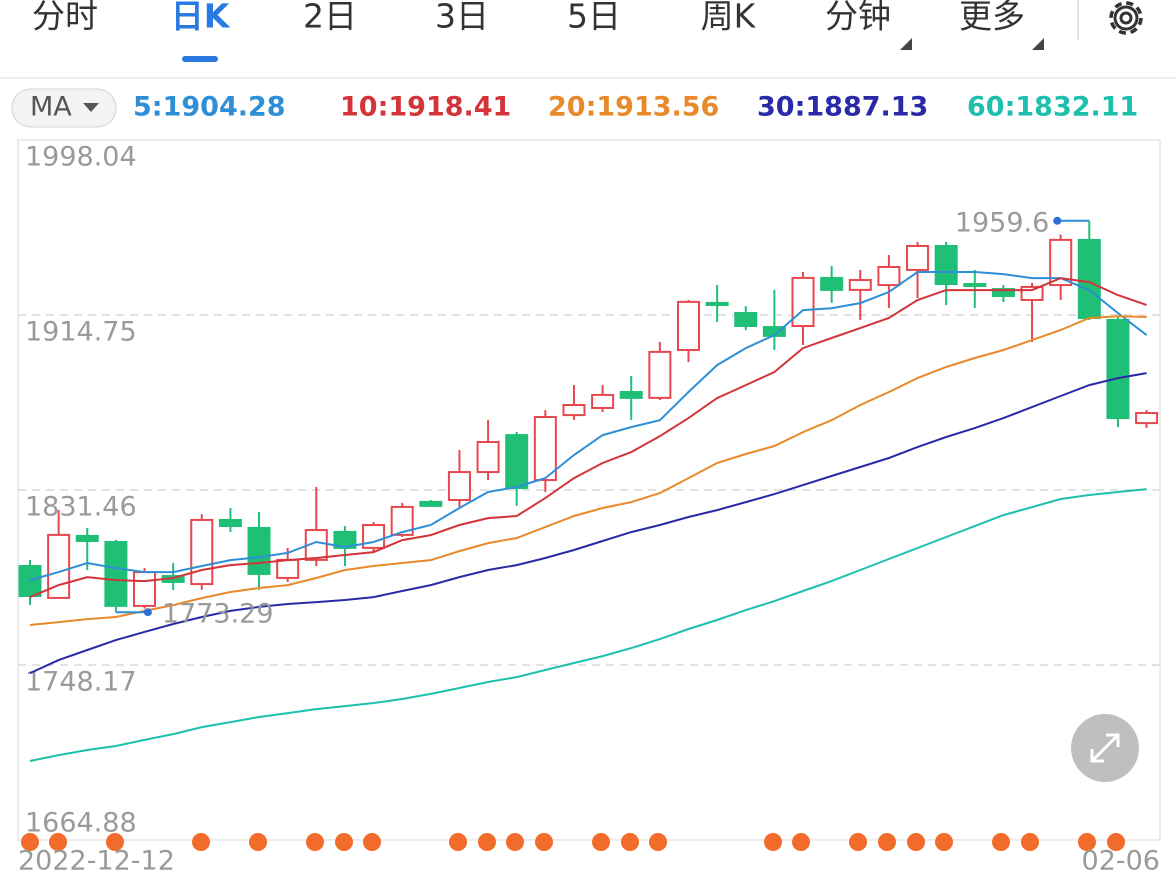  Describe the element at coordinates (81, 682) in the screenshot. I see `y-tick-label: 1748.17` at that location.